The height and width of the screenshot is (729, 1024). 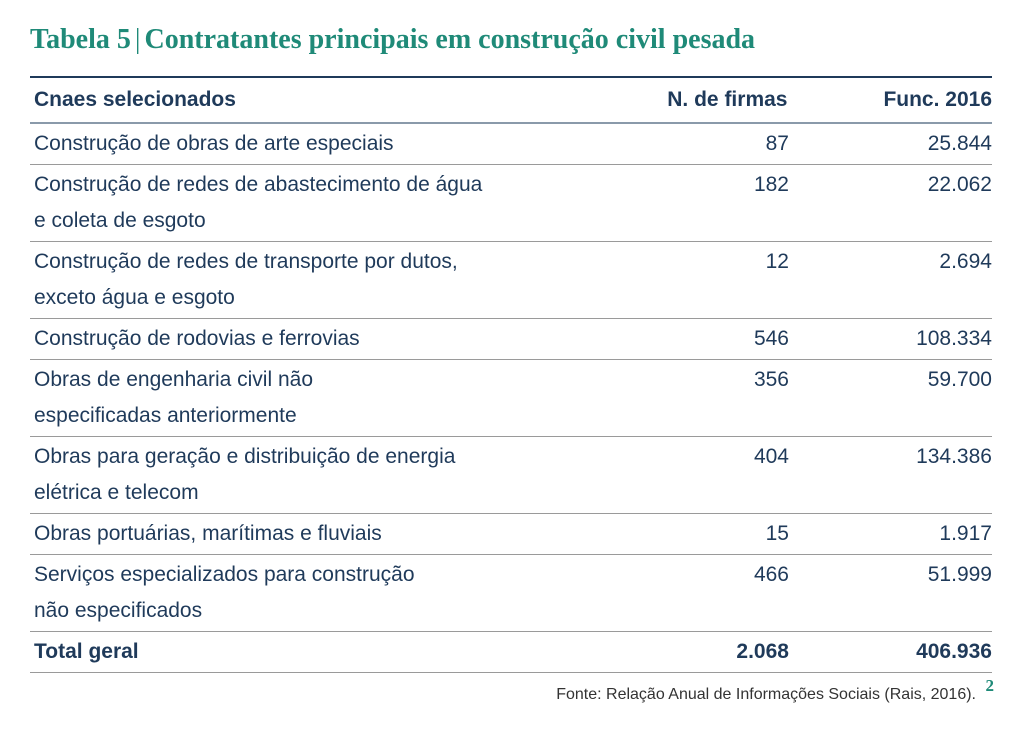 I want to click on row-func: 59.700, so click(x=959, y=379).